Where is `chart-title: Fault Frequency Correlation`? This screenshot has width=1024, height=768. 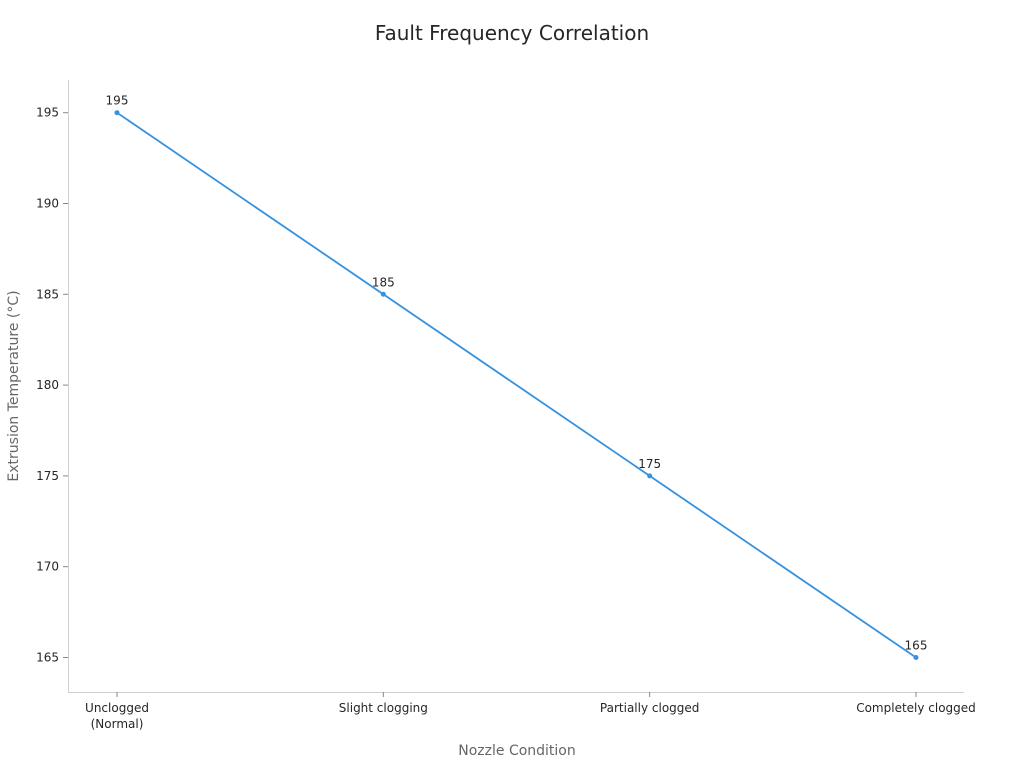
chart-title: Fault Frequency Correlation is located at coordinates (512, 33).